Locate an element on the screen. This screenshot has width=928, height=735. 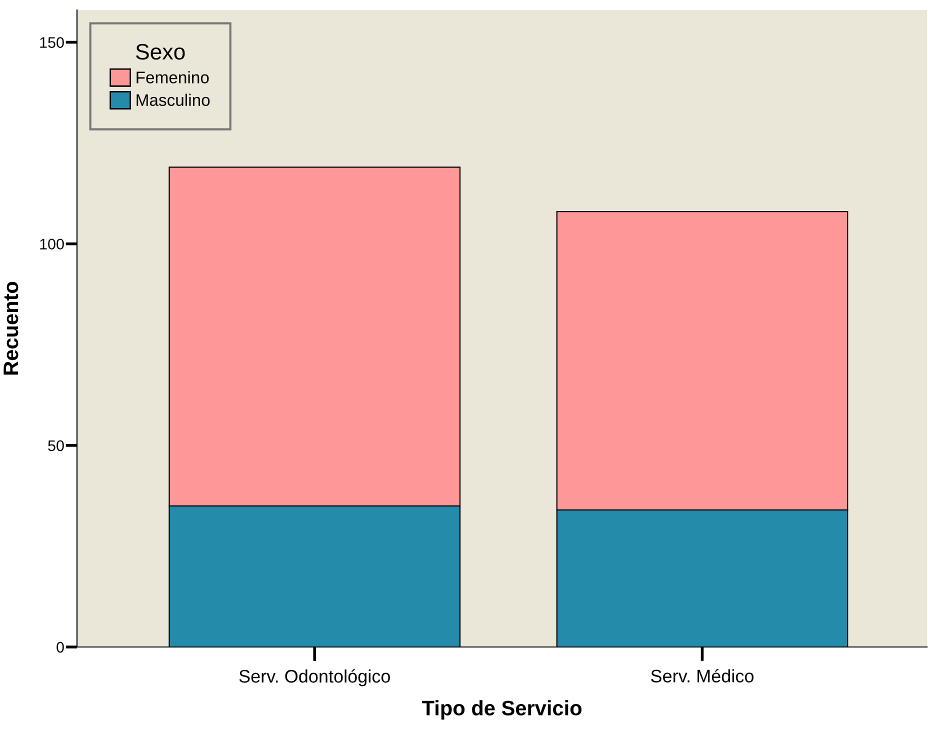
y-tick-label: 150 is located at coordinates (52, 42).